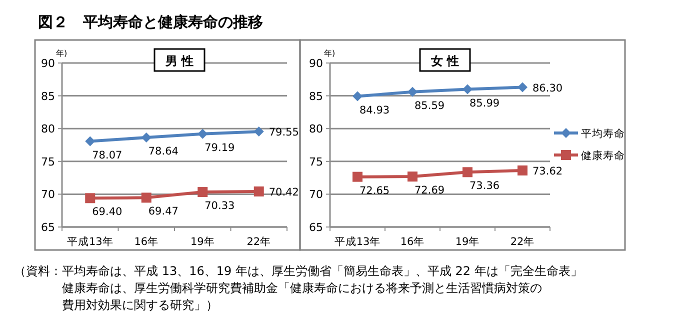 This screenshot has height=328, width=674. What do you see at coordinates (485, 186) in the screenshot?
I see `data-label: 73.36` at bounding box center [485, 186].